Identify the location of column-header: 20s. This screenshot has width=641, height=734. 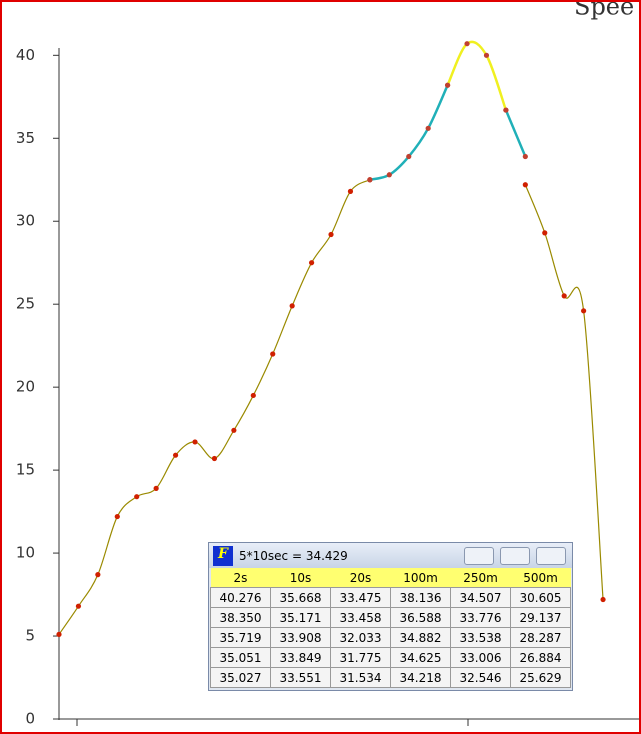
(360, 578).